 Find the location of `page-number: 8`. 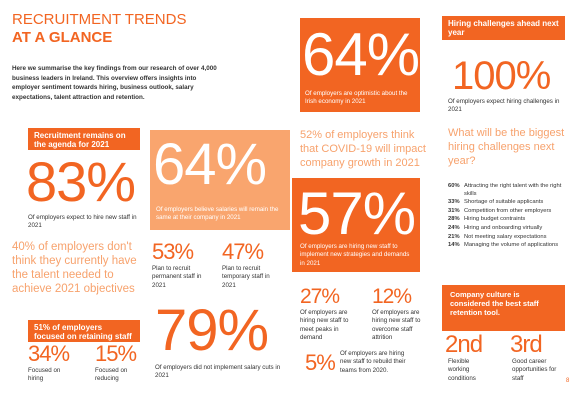

page-number: 8 is located at coordinates (568, 381).